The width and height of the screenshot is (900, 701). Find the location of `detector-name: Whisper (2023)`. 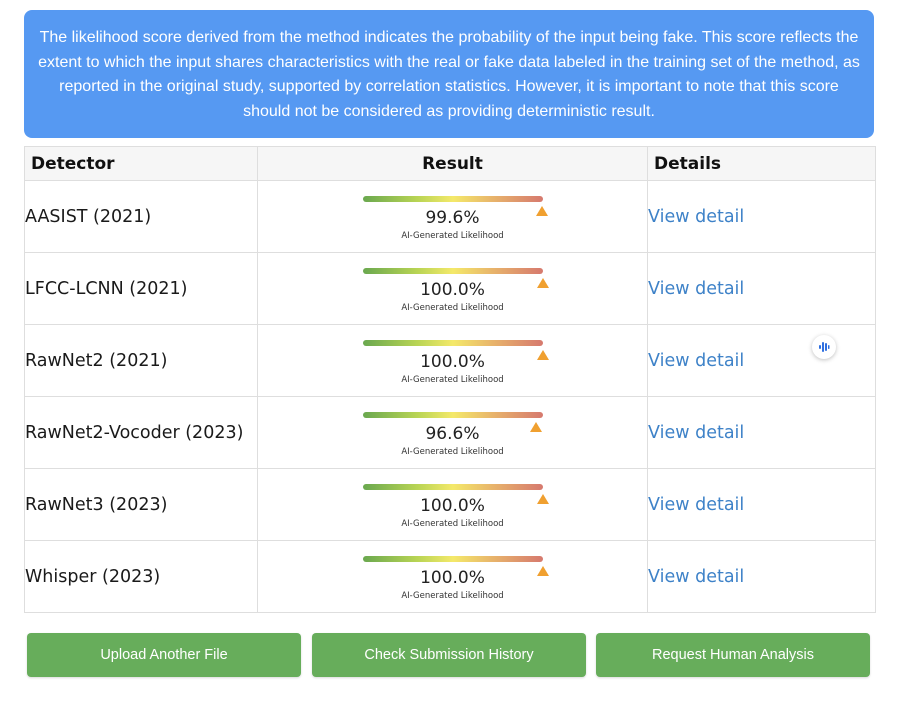

detector-name: Whisper (2023) is located at coordinates (141, 576).